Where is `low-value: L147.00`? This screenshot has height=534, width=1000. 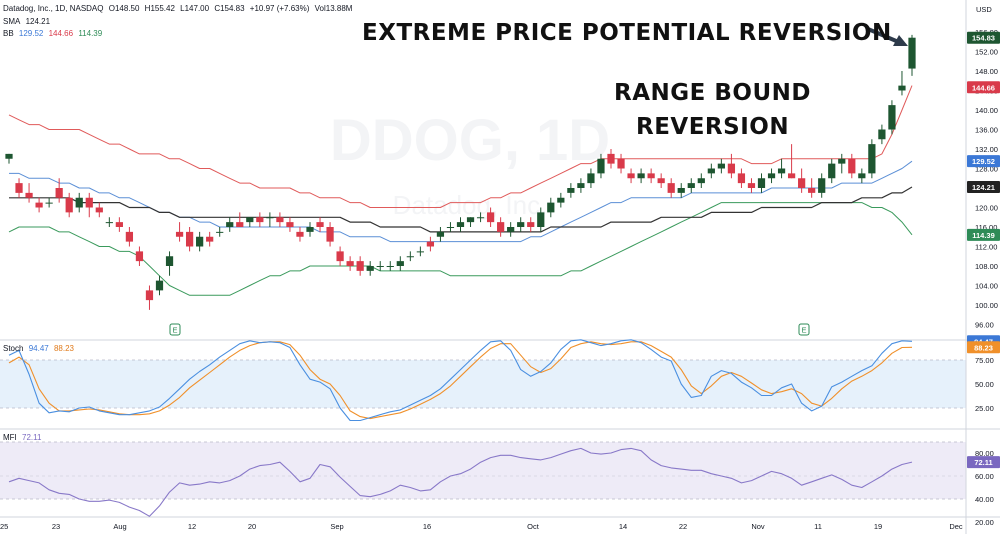 low-value: L147.00 is located at coordinates (195, 8).